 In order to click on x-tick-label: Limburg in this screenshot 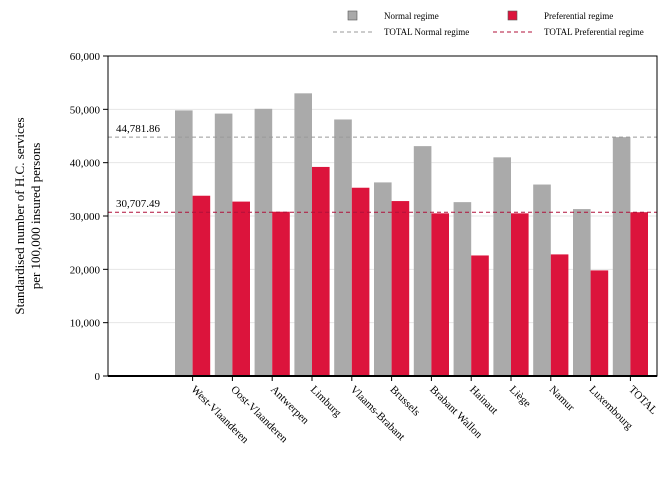, I will do `click(326, 402)`.